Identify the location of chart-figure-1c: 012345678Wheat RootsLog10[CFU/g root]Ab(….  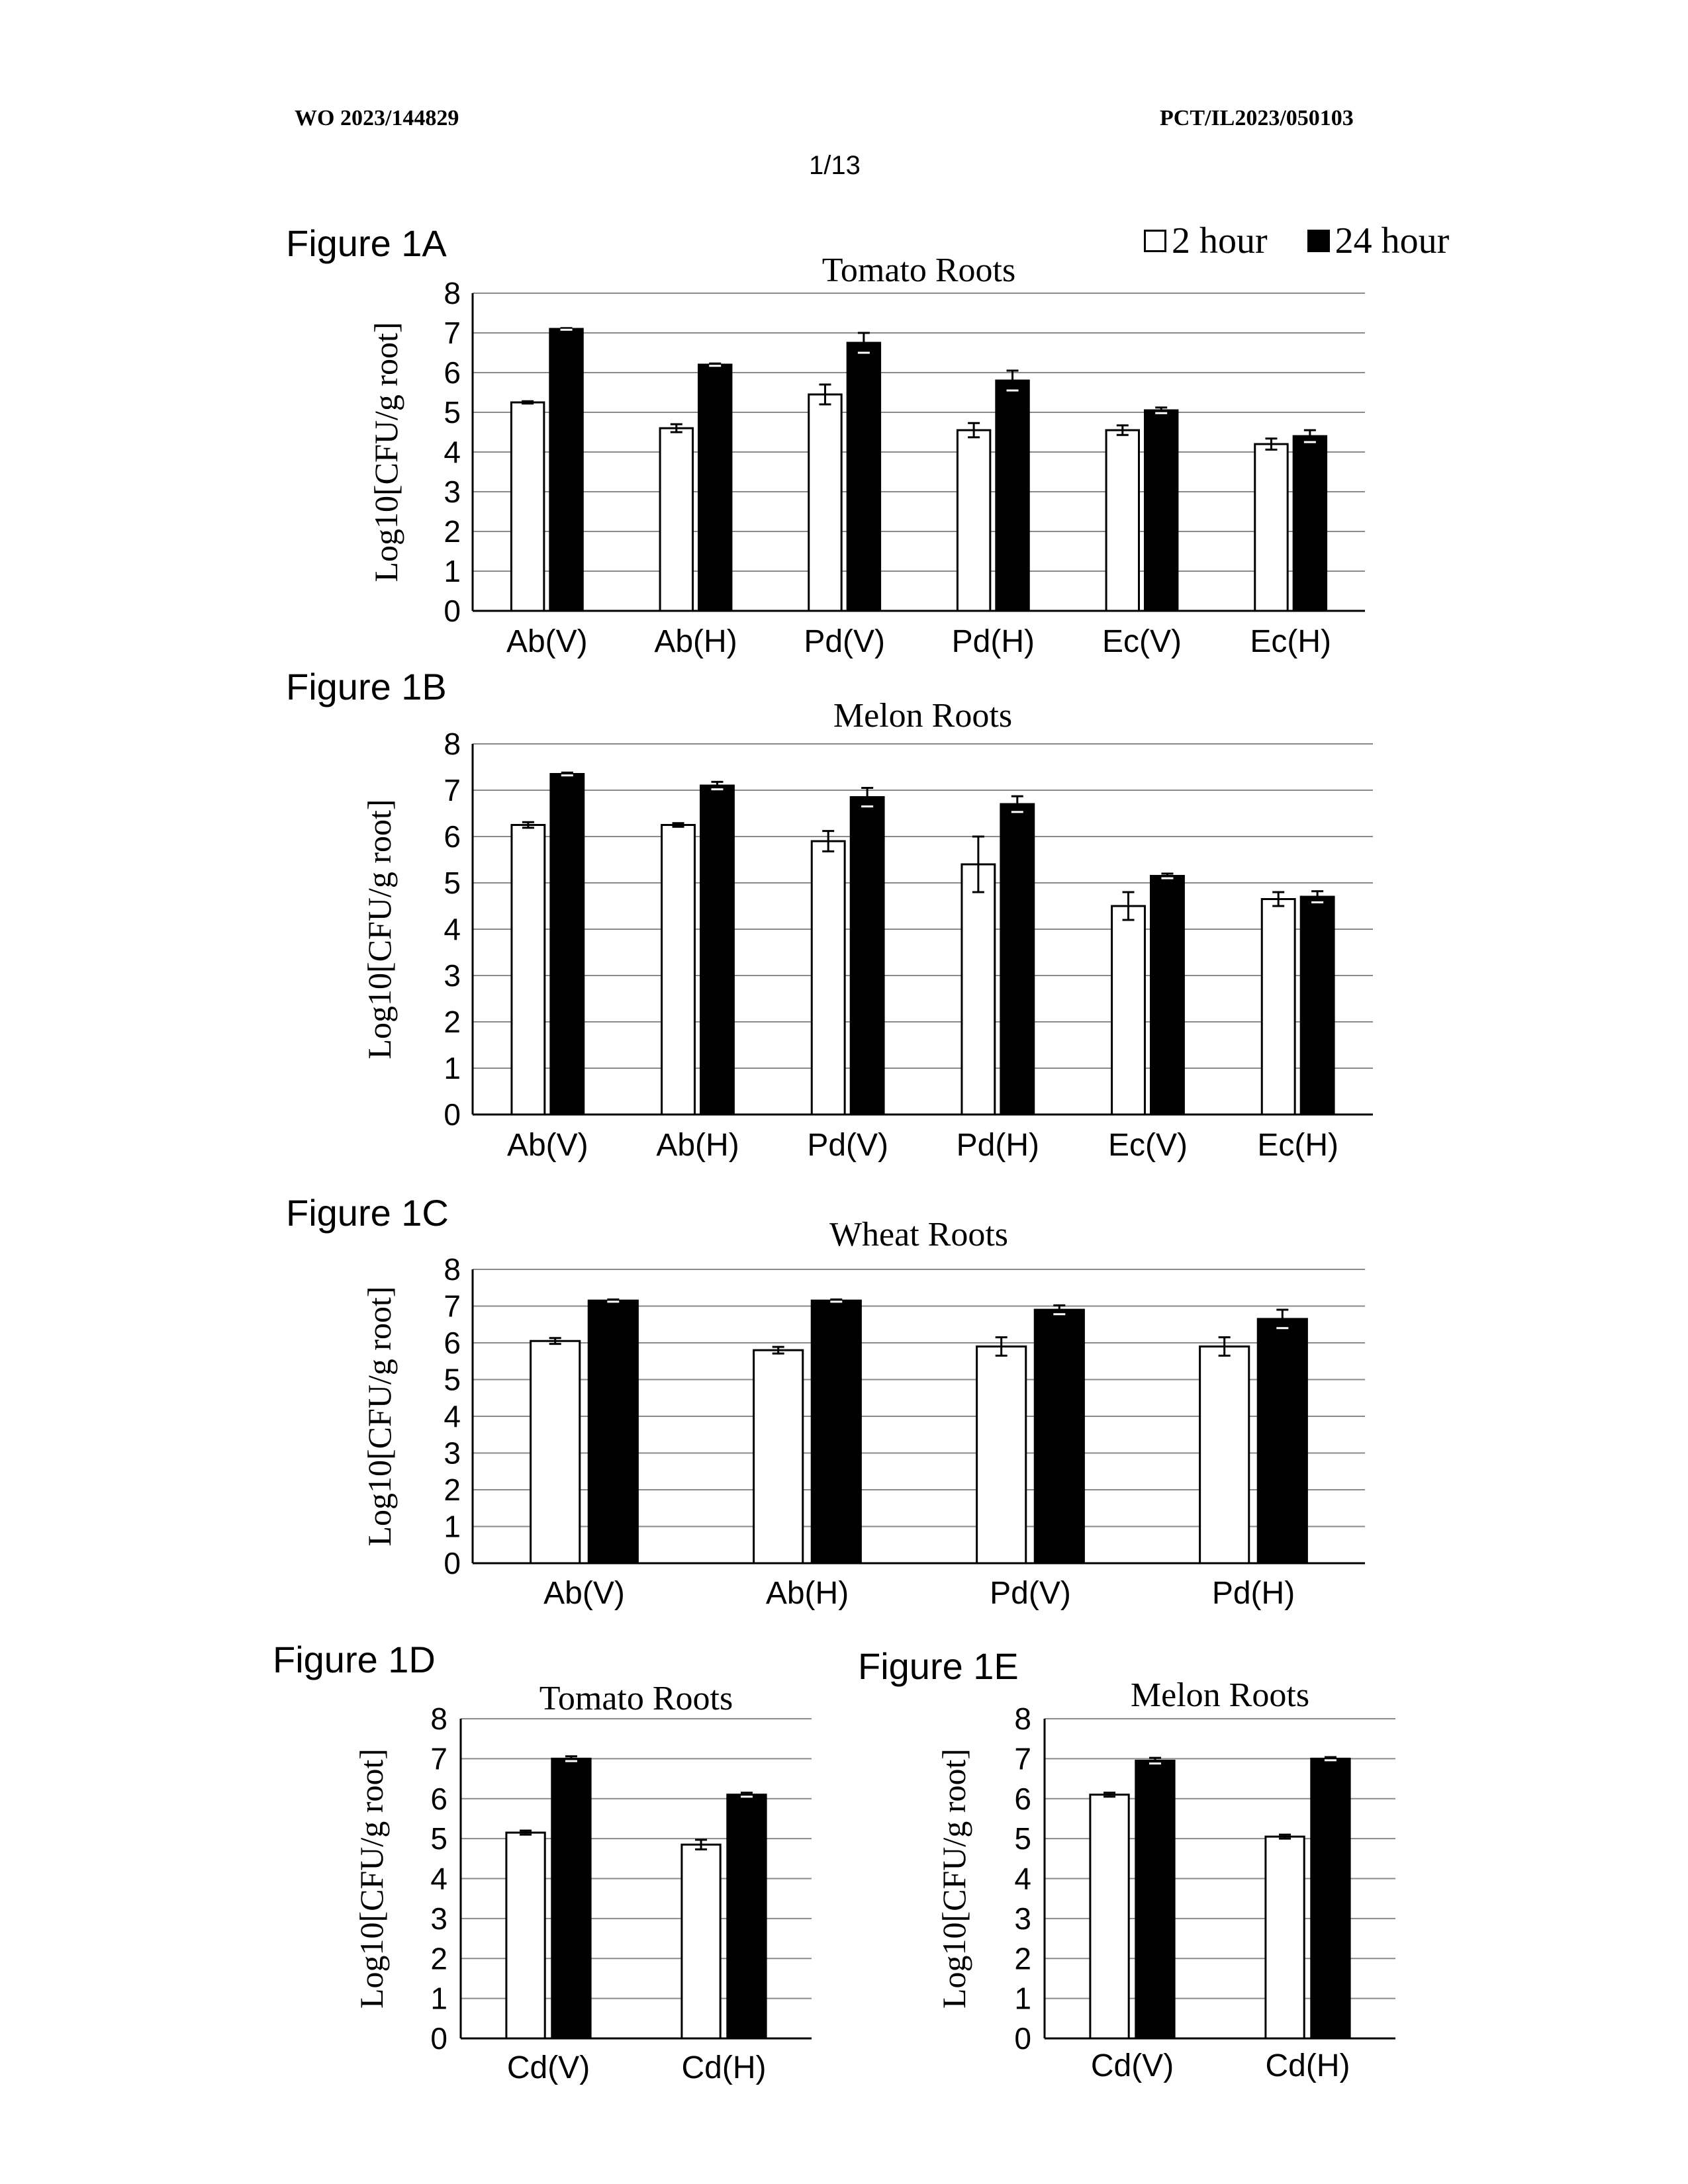
(863, 1413).